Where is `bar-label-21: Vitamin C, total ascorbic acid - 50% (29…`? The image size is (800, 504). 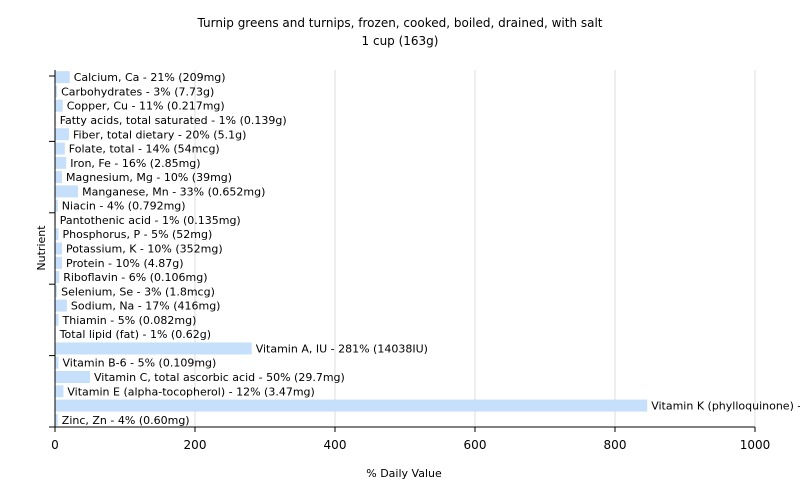 bar-label-21: Vitamin C, total ascorbic acid - 50% (29… is located at coordinates (219, 377).